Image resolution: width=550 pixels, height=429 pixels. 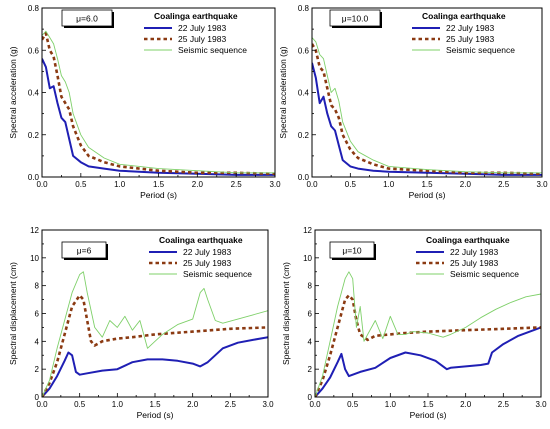 I want to click on mu-label: μ=6, so click(x=84, y=251).